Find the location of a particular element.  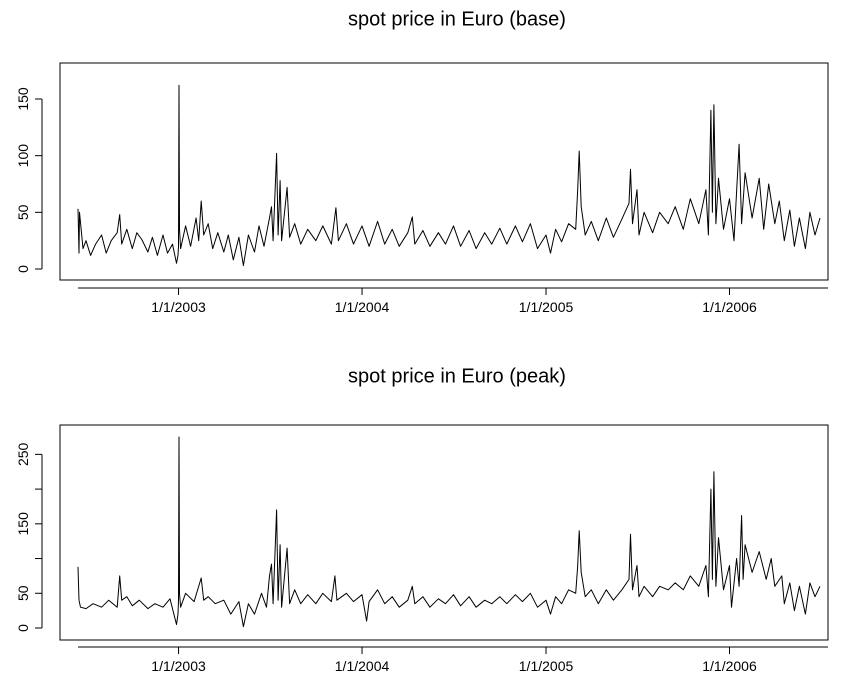

bottom-y-tick-label: 0 is located at coordinates (23, 628).